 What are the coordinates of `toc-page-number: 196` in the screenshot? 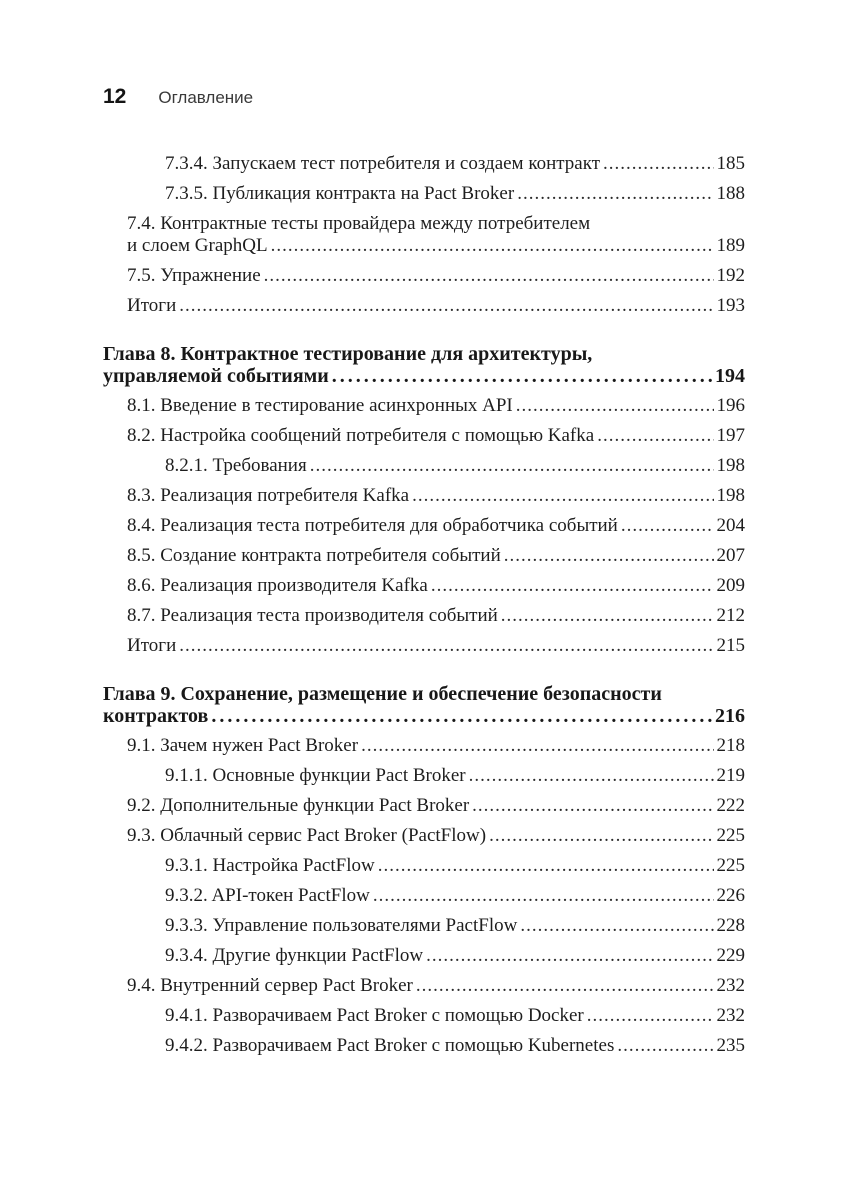 It's located at (731, 405).